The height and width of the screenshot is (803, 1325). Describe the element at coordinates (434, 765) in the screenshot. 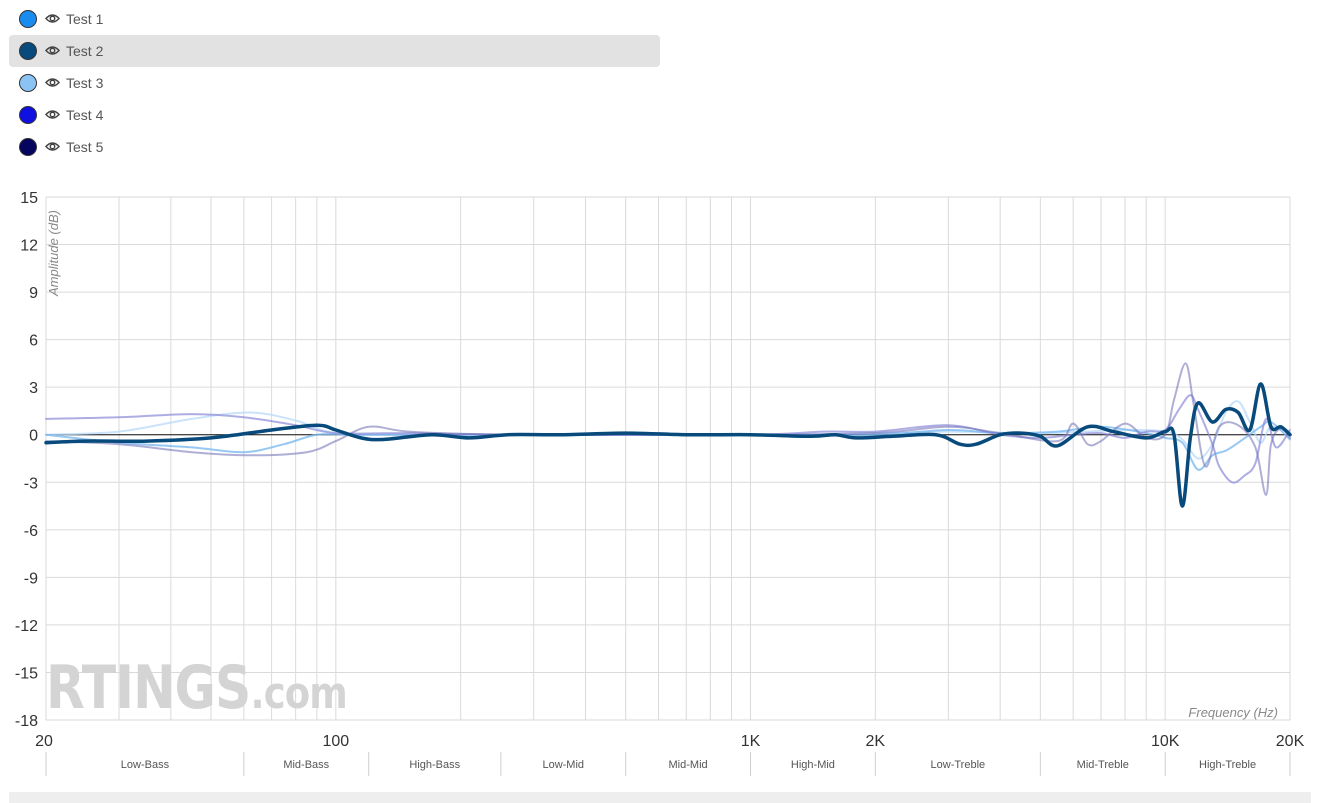

I see `band-label-high-bass: High-Bass` at that location.